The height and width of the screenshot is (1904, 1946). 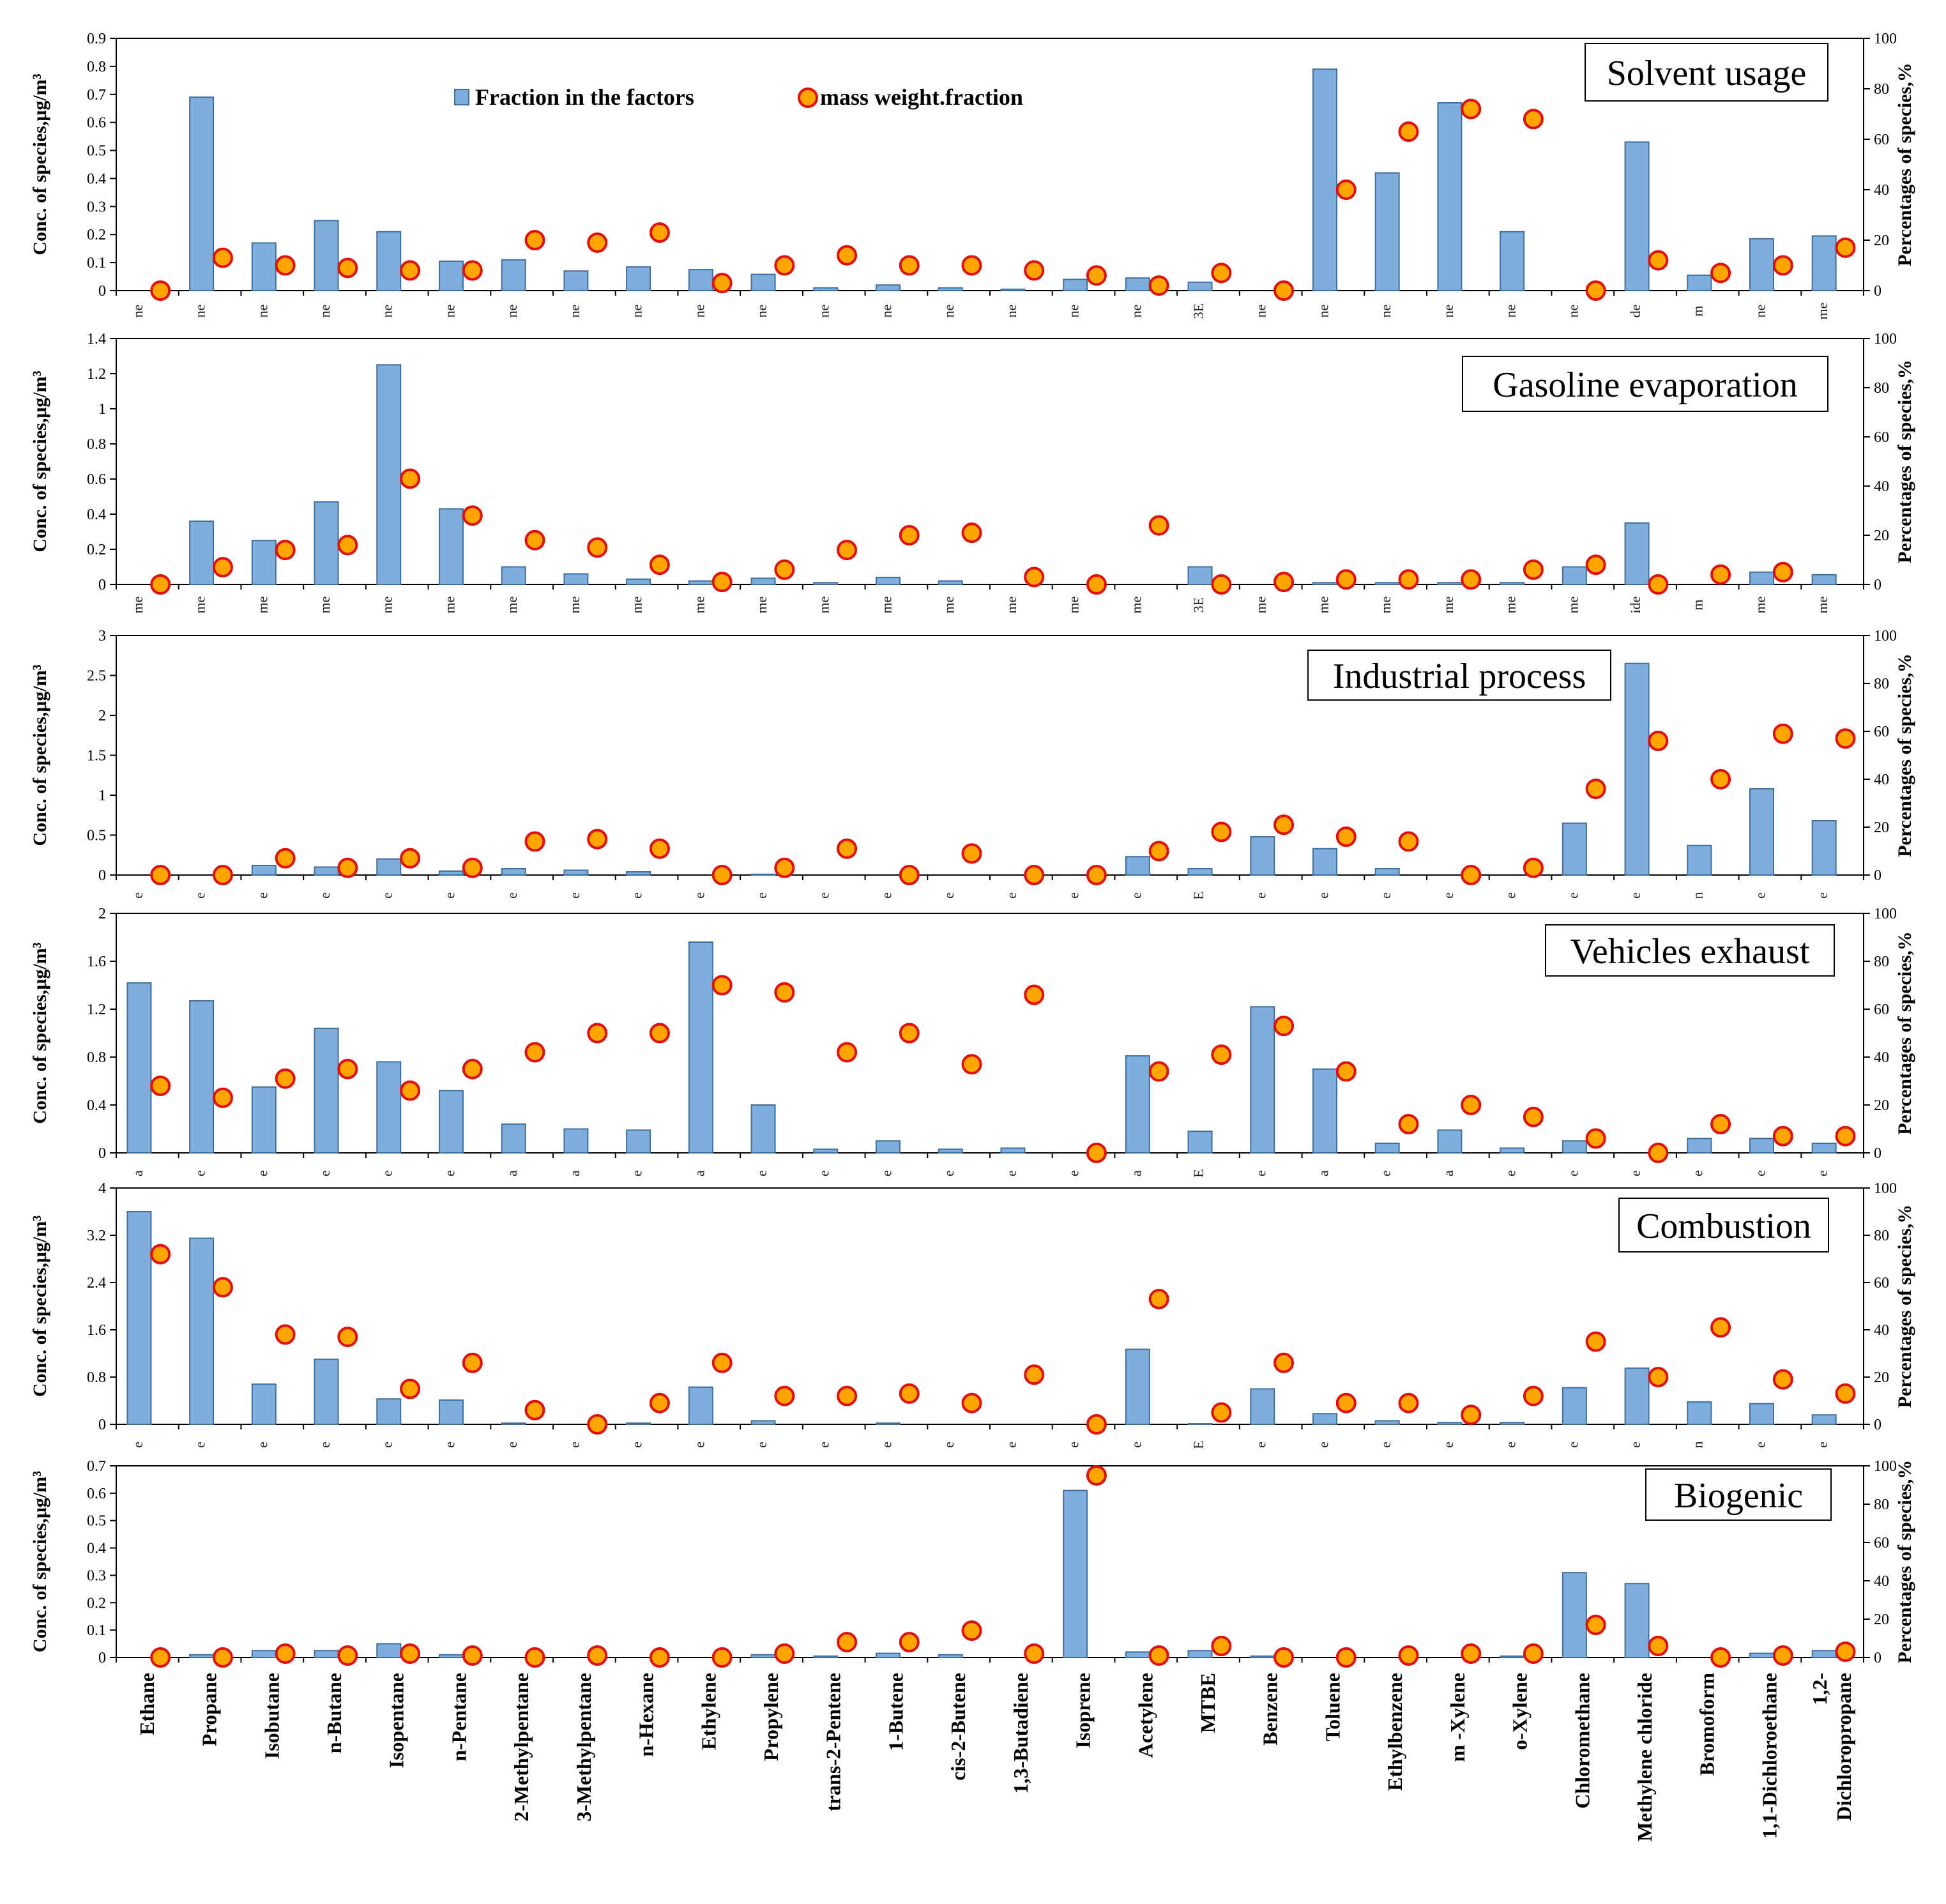 What do you see at coordinates (102, 876) in the screenshot?
I see `y-tick-label: 0` at bounding box center [102, 876].